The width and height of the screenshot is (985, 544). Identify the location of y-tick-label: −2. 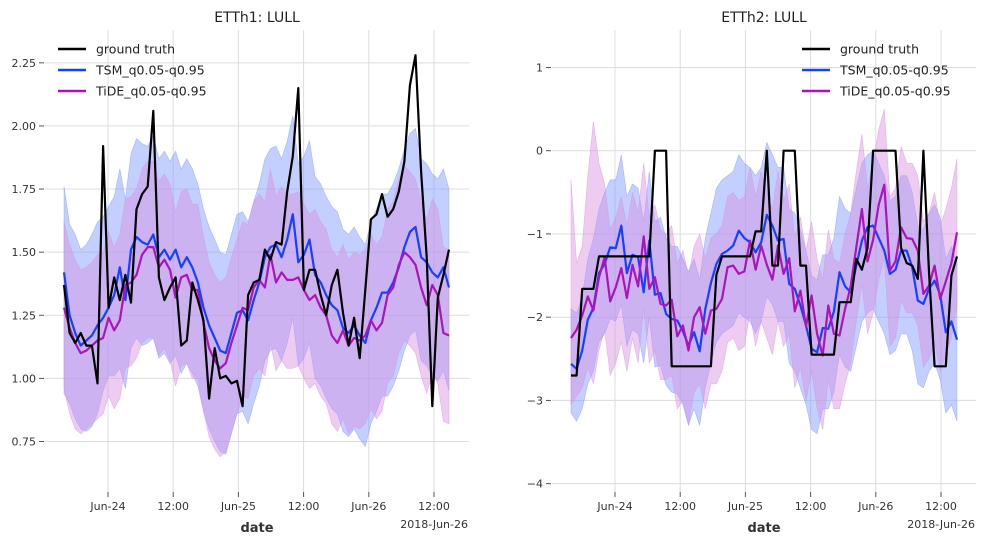
(535, 317).